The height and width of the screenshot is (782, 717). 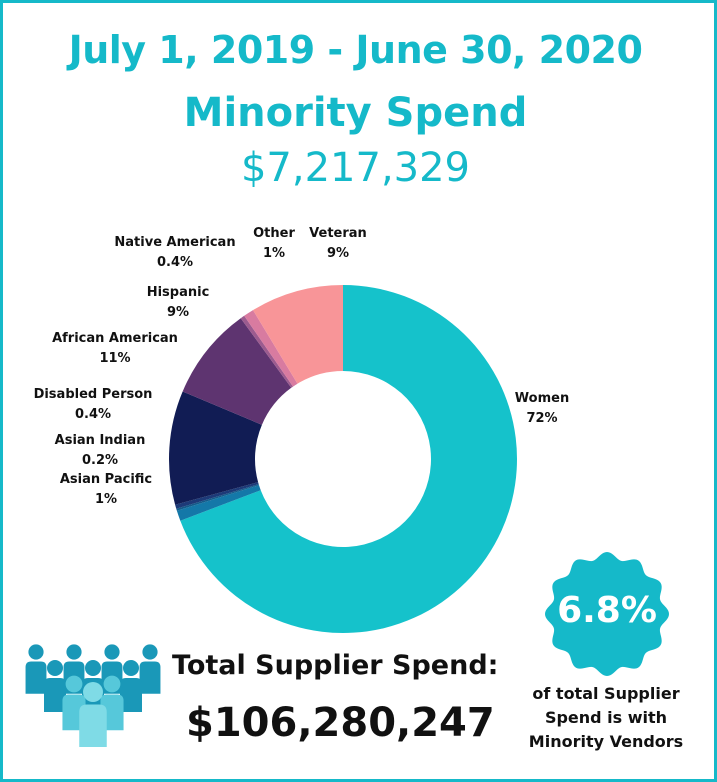 What do you see at coordinates (215, 448) in the screenshot?
I see `slice-african-american` at bounding box center [215, 448].